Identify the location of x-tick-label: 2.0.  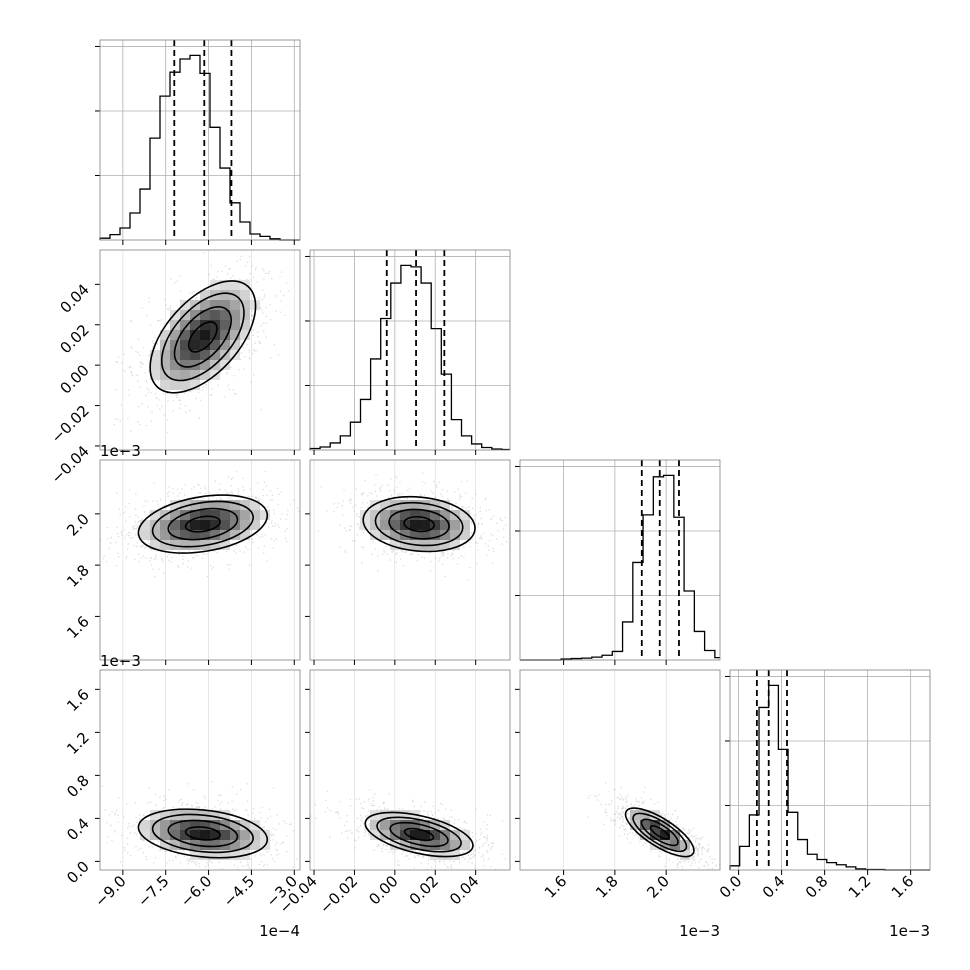
(658, 887).